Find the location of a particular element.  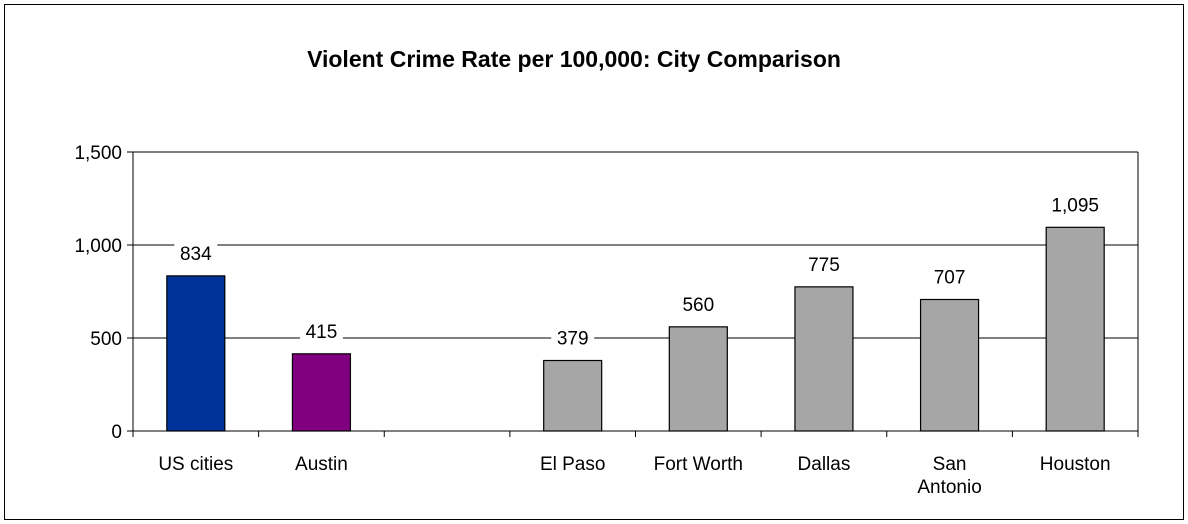

x-tick-label: El Paso is located at coordinates (572, 464).